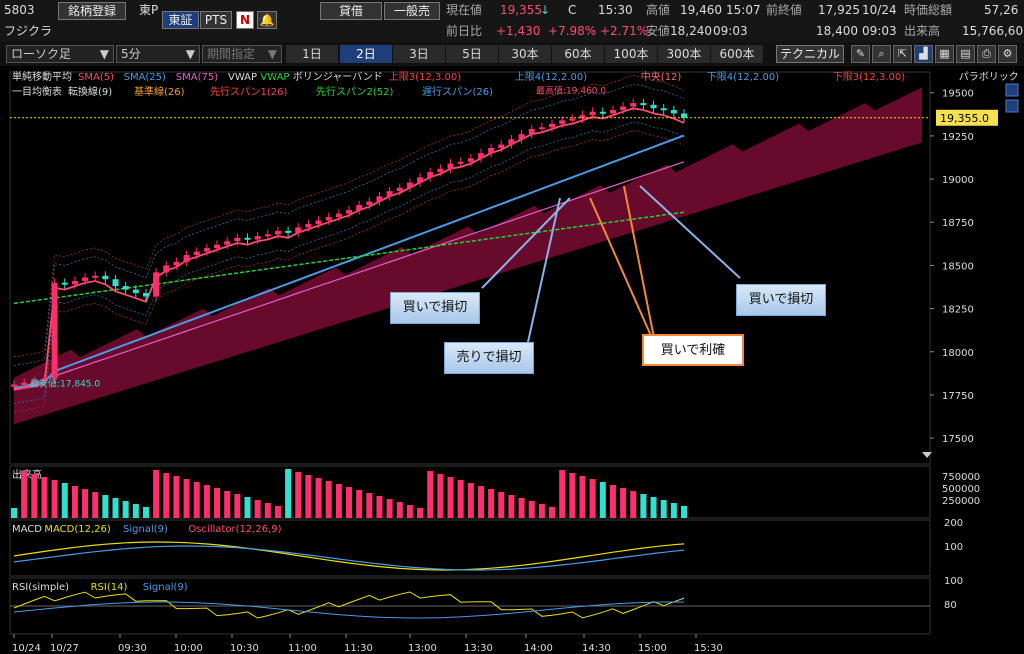 This screenshot has height=654, width=1024. I want to click on vwap-line, so click(349, 258).